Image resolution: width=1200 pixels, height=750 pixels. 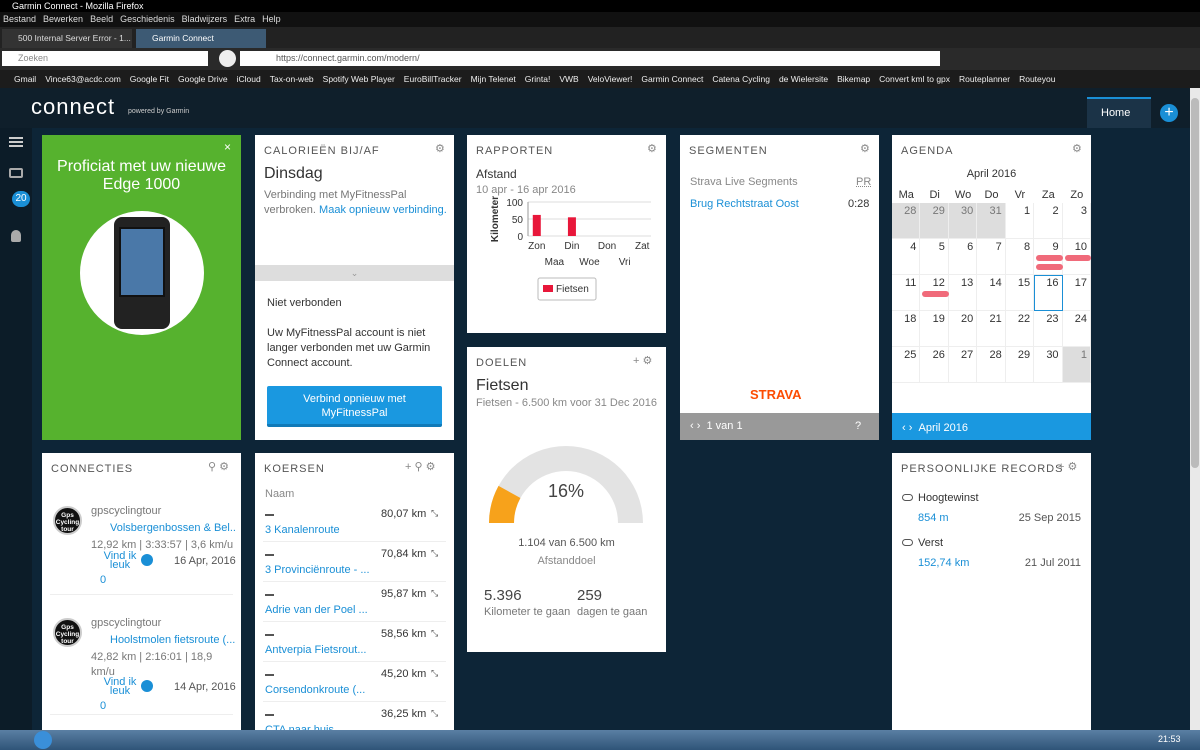 I want to click on collapse-bar: ⌄, so click(x=354, y=273).